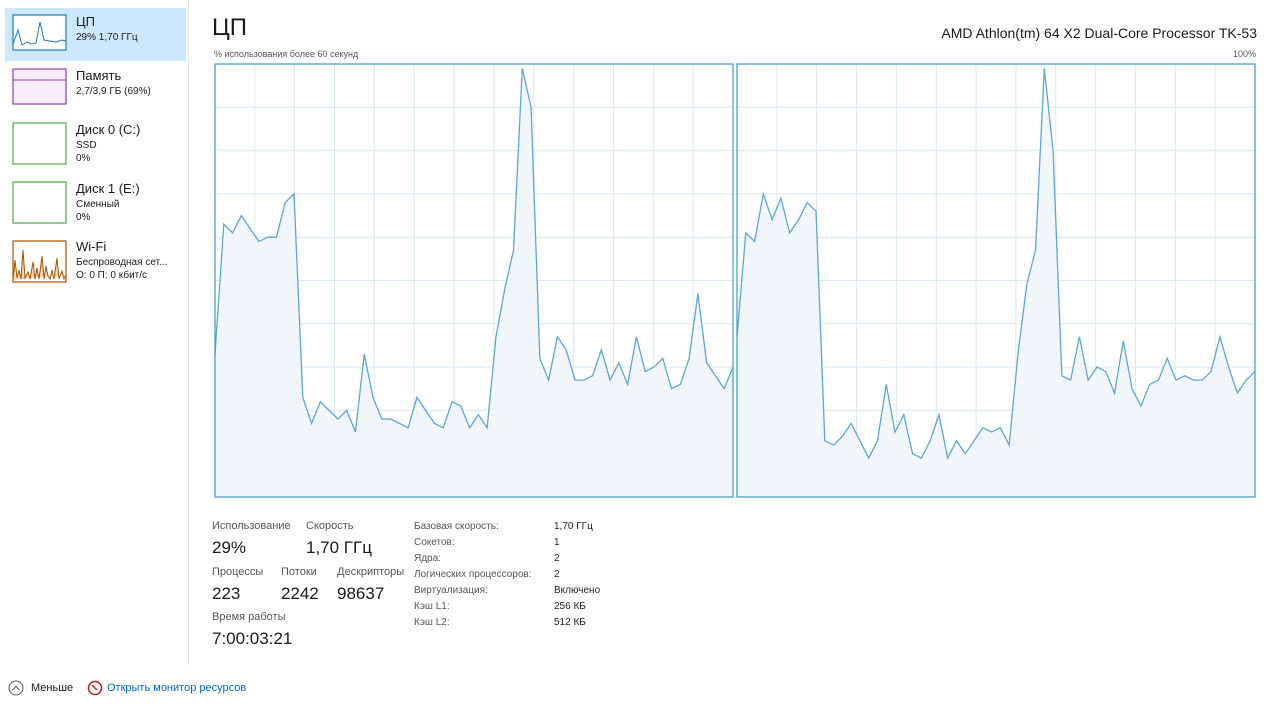 The image size is (1278, 707). What do you see at coordinates (39, 265) in the screenshot?
I see `thumb-wifi-line` at bounding box center [39, 265].